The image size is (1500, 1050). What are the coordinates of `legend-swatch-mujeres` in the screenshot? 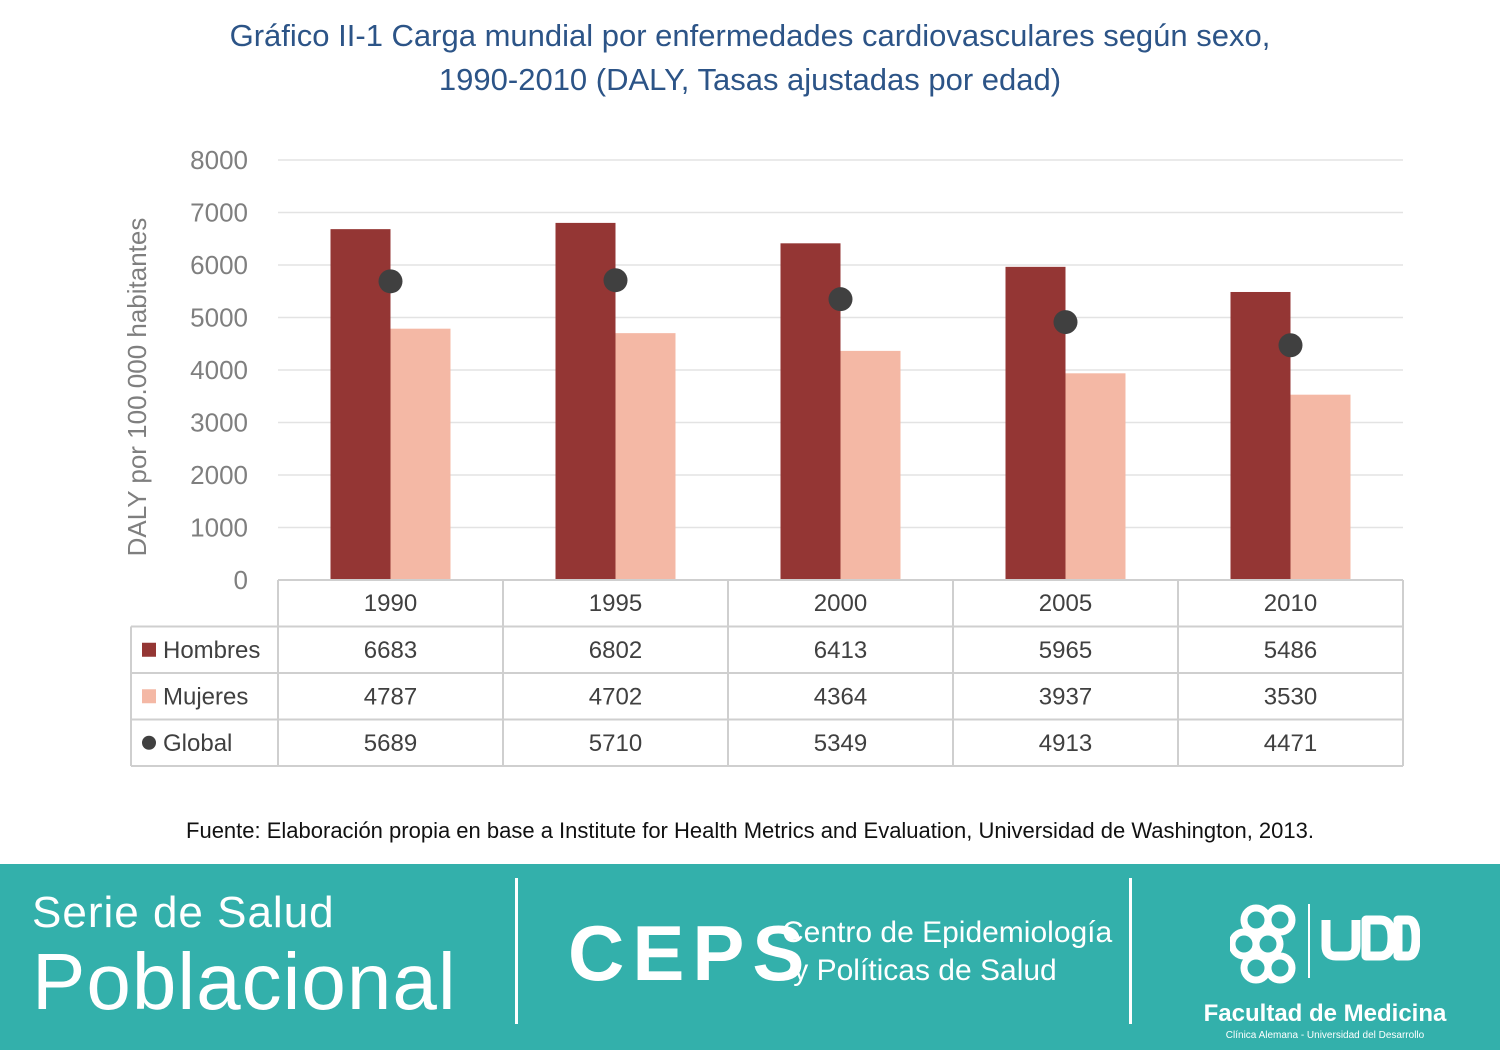 It's located at (149, 696).